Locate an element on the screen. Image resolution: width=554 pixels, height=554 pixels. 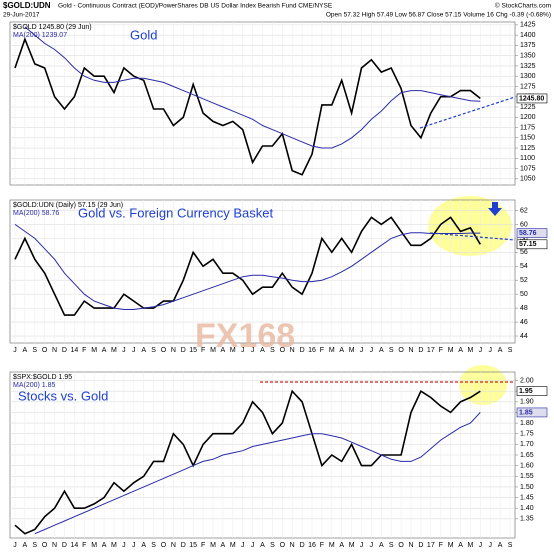
y-tick-label: 1350 is located at coordinates (528, 56).